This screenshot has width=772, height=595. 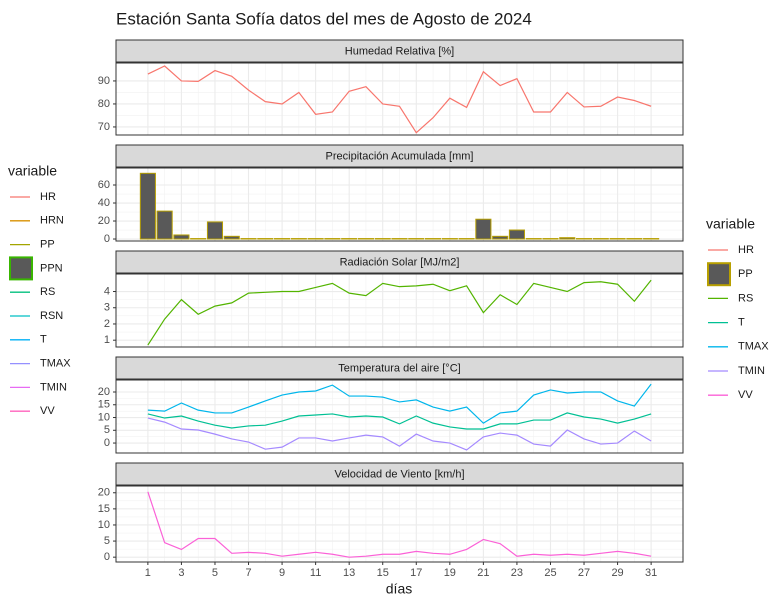 What do you see at coordinates (416, 573) in the screenshot?
I see `x-tick-label: 17` at bounding box center [416, 573].